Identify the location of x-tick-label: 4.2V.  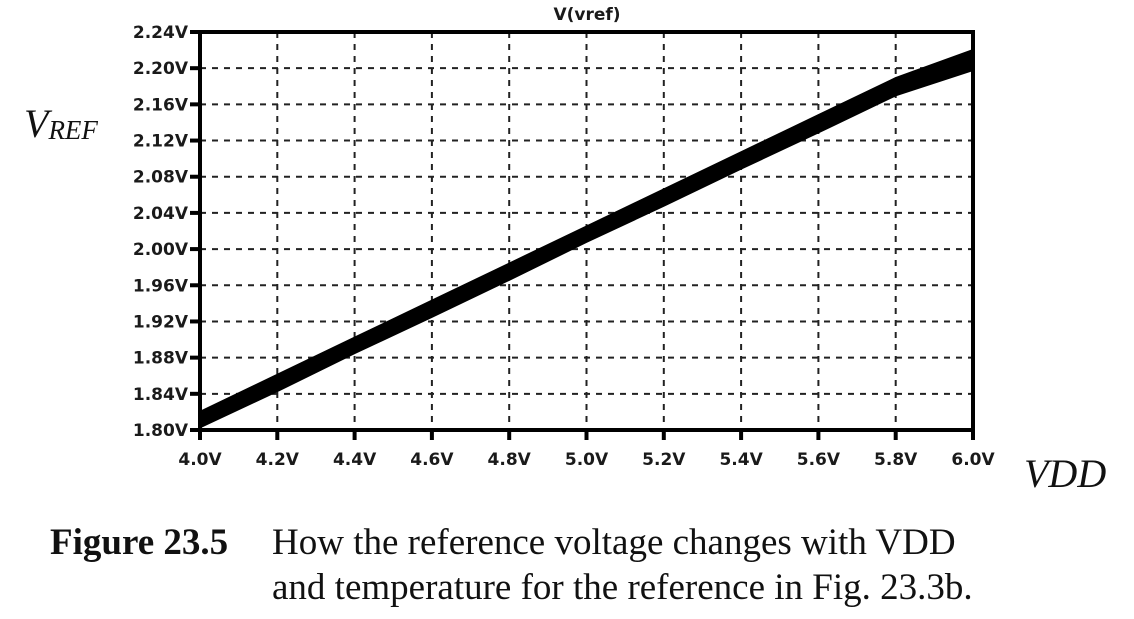
(278, 460).